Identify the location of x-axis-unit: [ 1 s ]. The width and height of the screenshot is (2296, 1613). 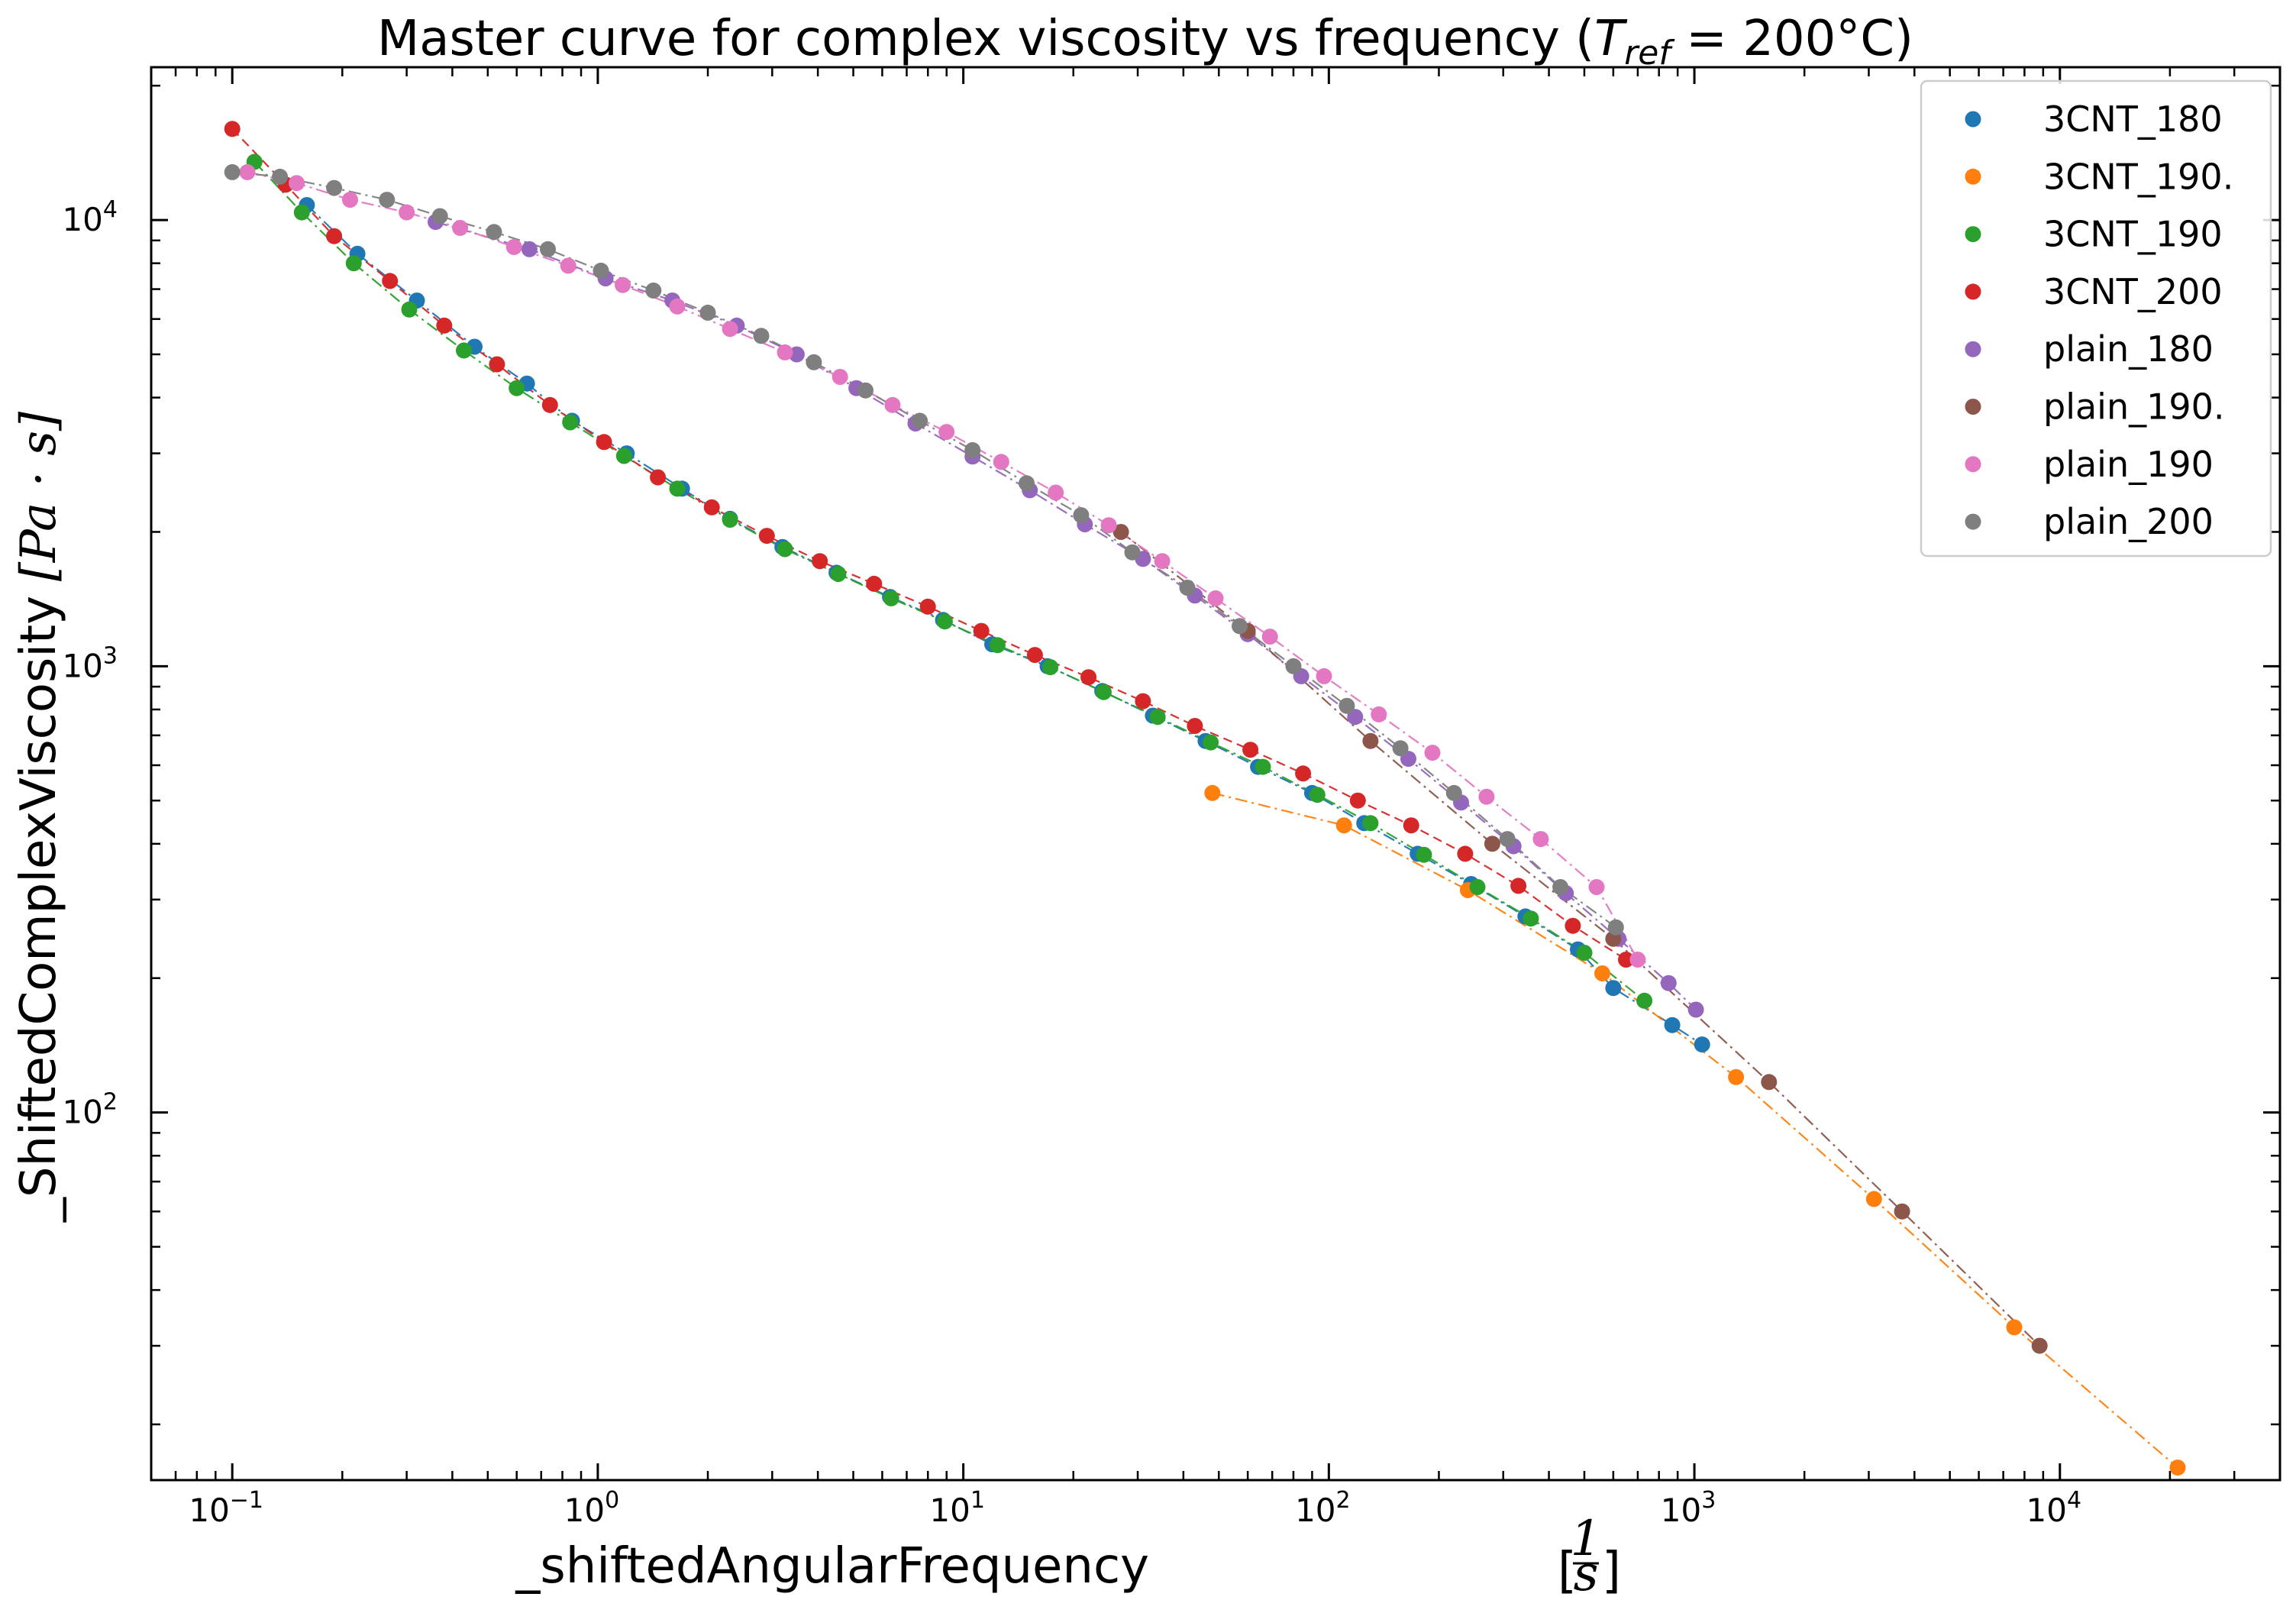
(1590, 1556).